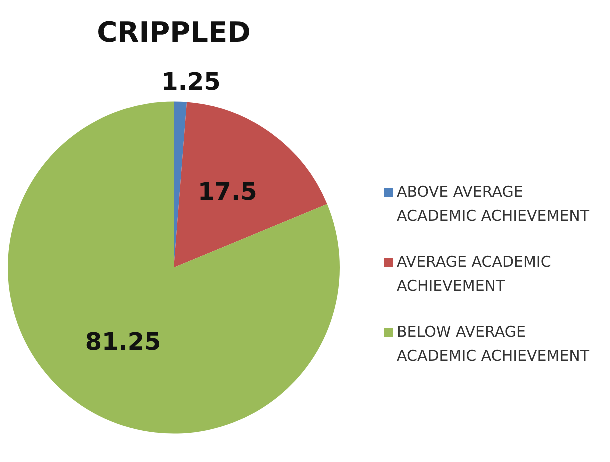 Image resolution: width=610 pixels, height=462 pixels. I want to click on chart-title: CRIPPLED, so click(174, 33).